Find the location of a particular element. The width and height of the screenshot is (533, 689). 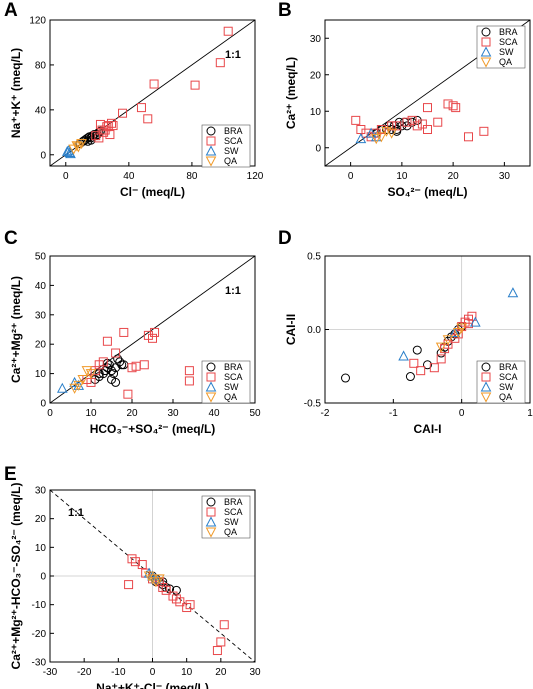

x-tick-label: -30 is located at coordinates (50, 672).